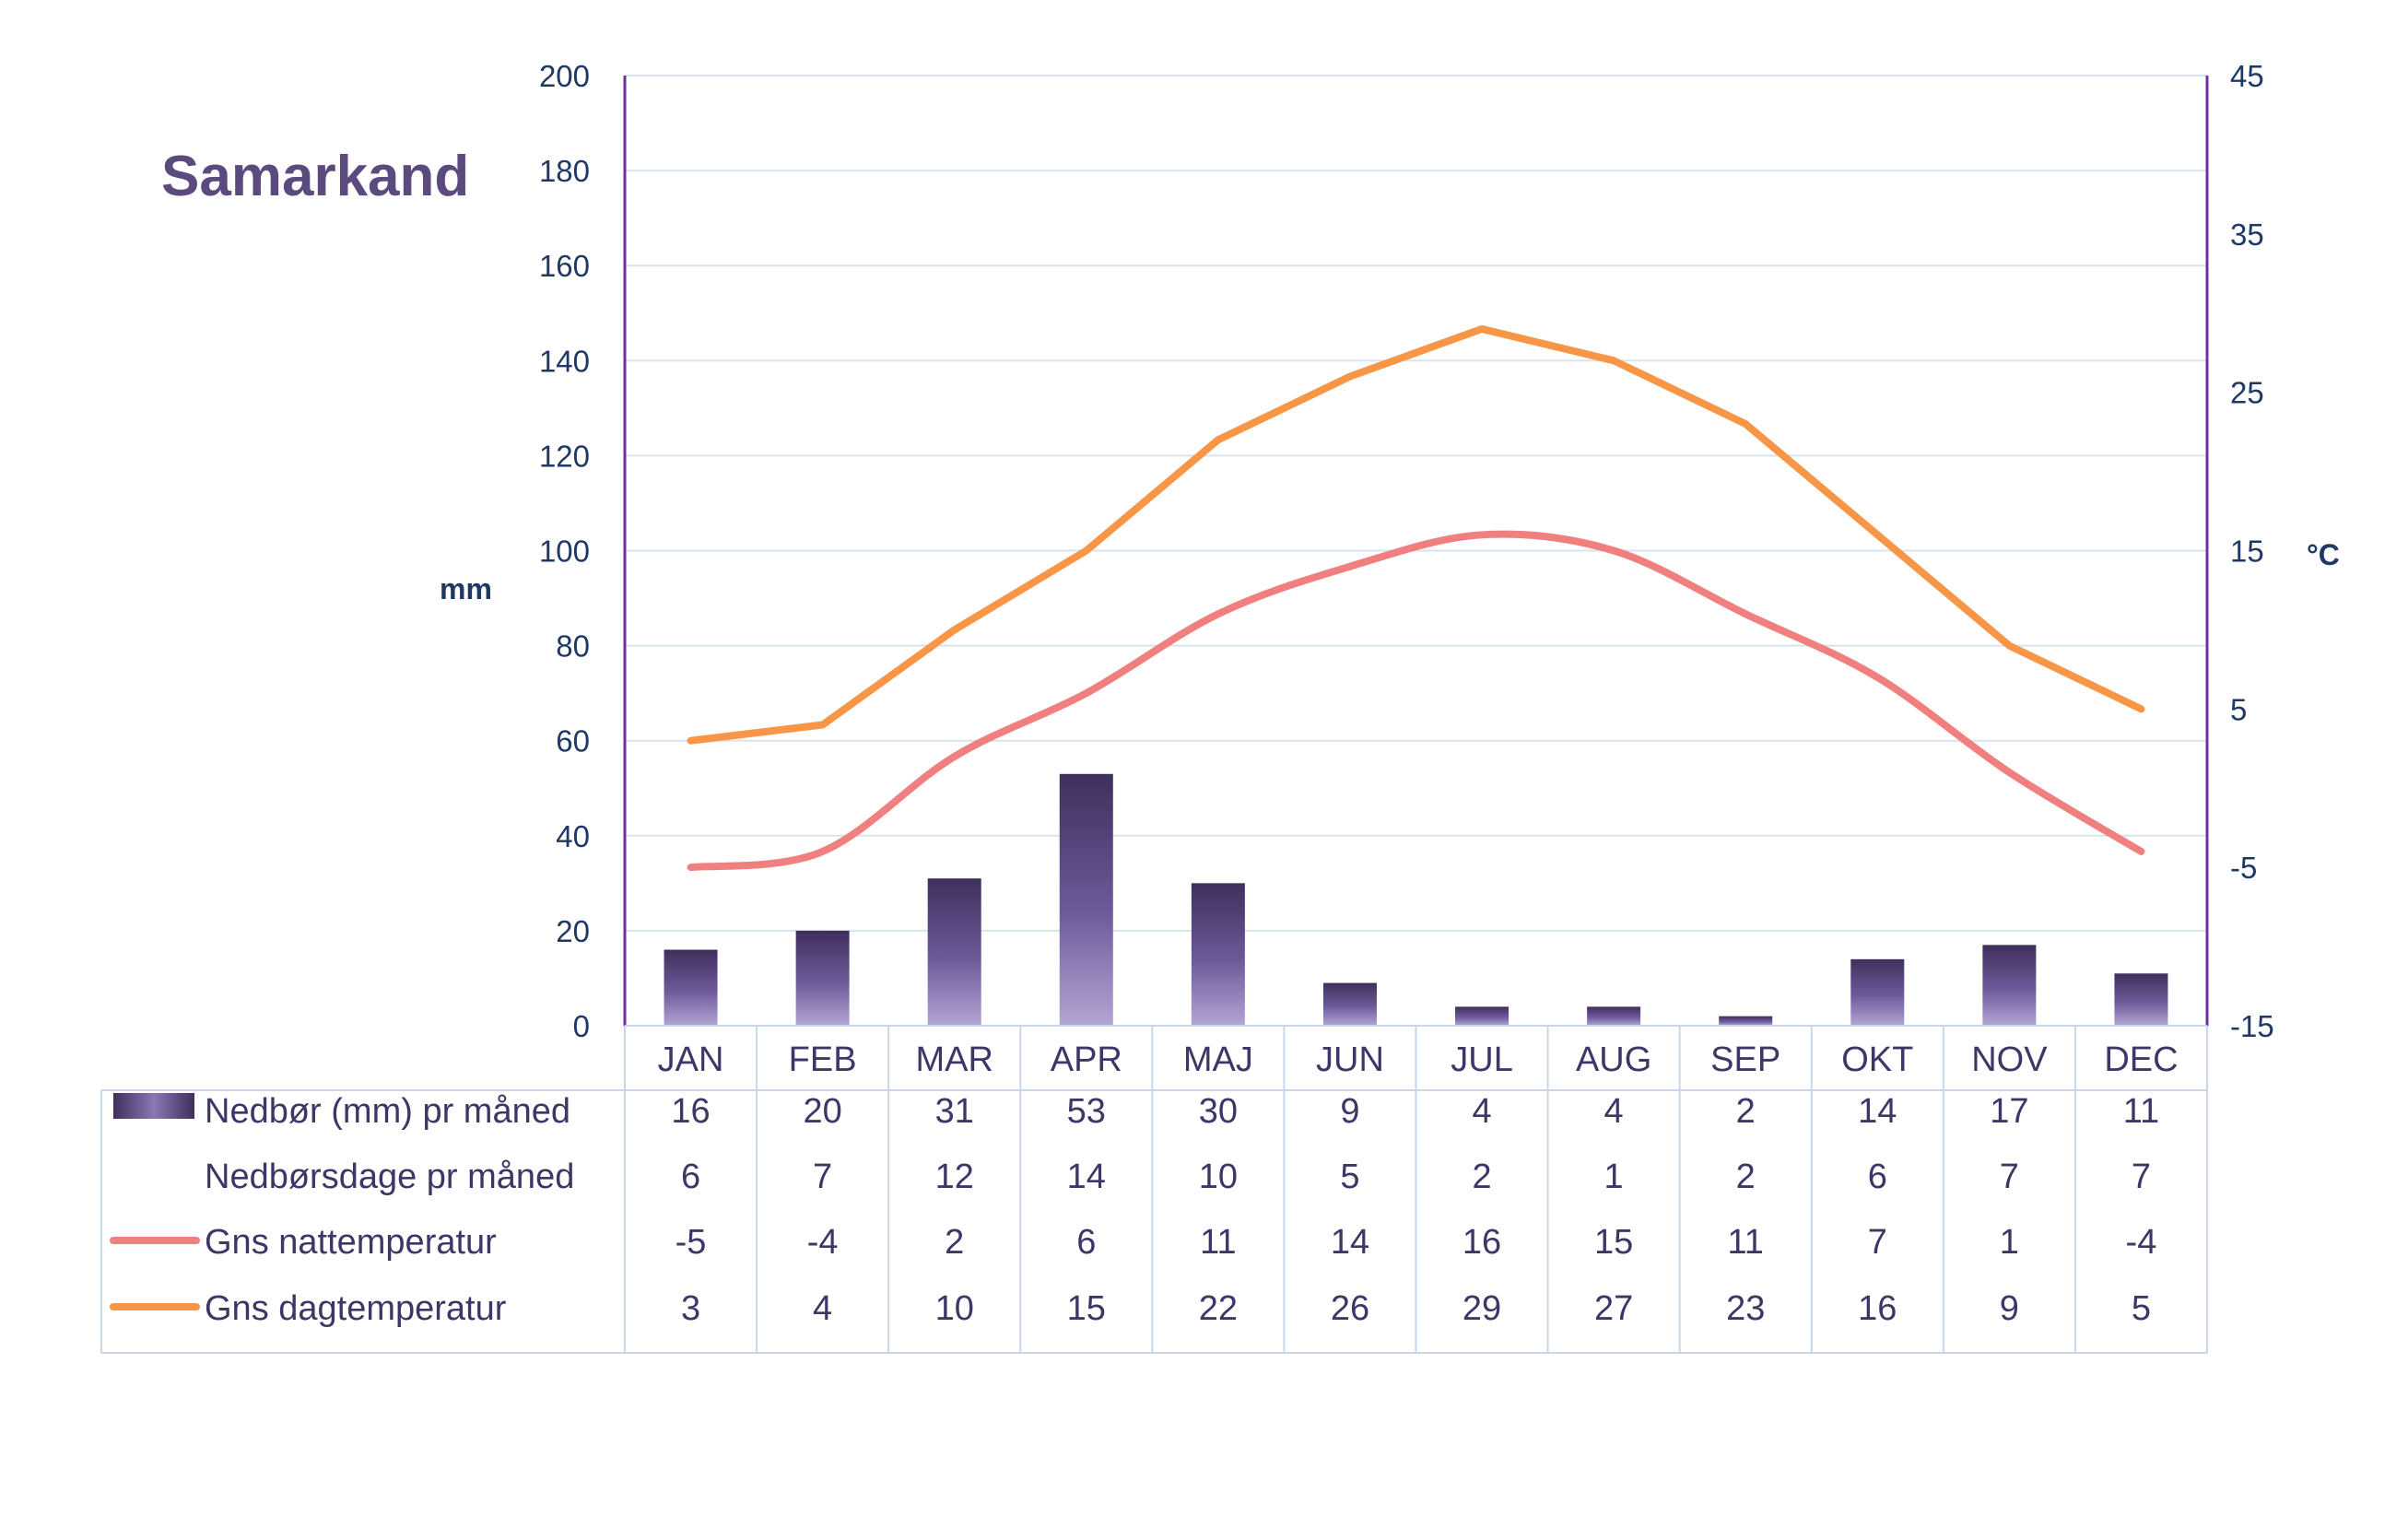  I want to click on table-cell: 29, so click(1481, 1308).